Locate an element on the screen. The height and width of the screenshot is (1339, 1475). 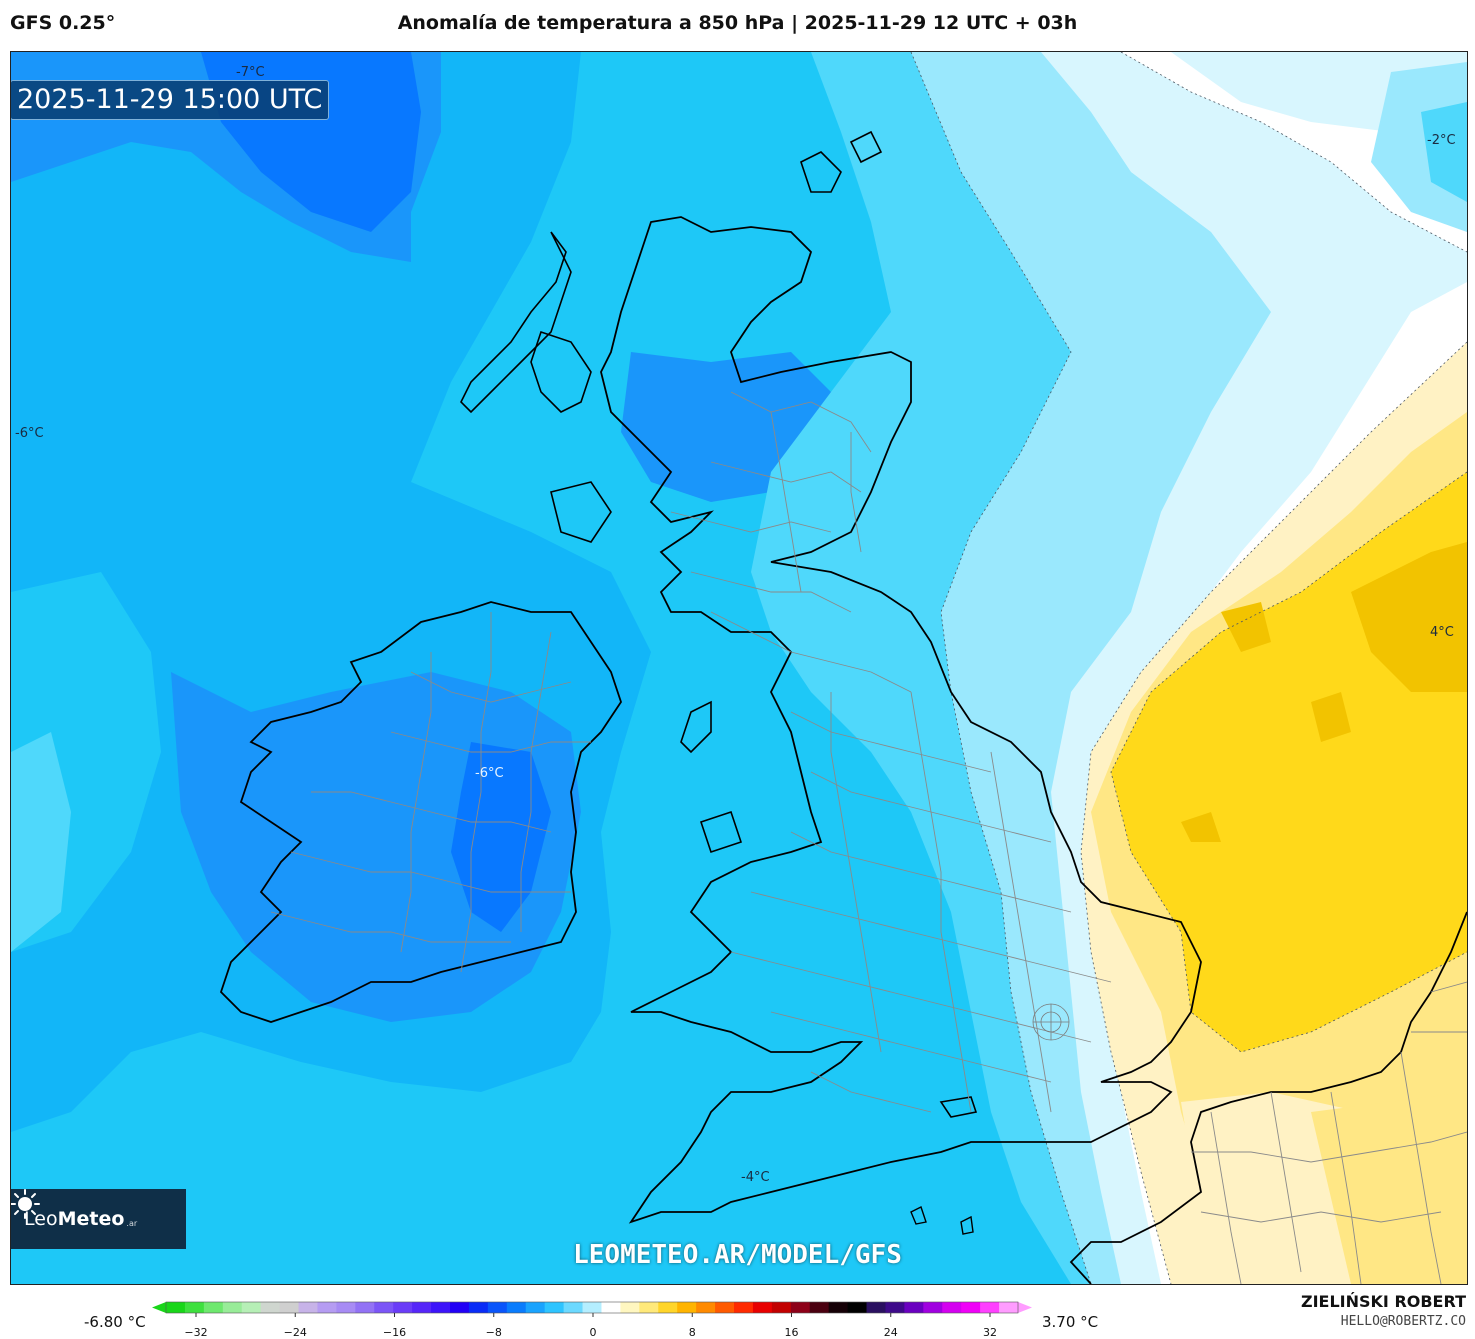
field-plus2-south is located at coordinates (1389, 1188).